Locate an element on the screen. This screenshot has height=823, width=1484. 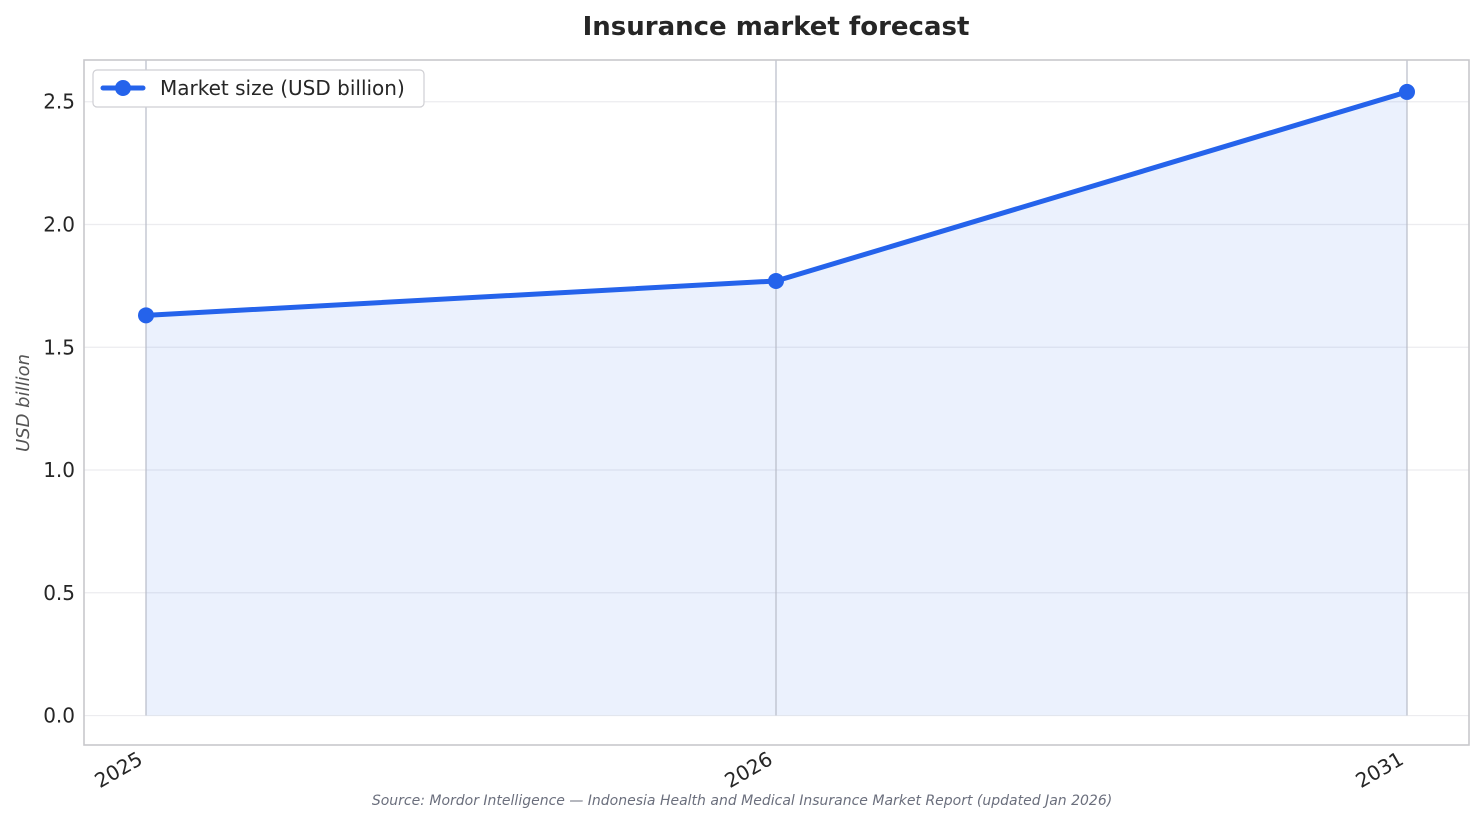
legend-marker is located at coordinates (123, 88).